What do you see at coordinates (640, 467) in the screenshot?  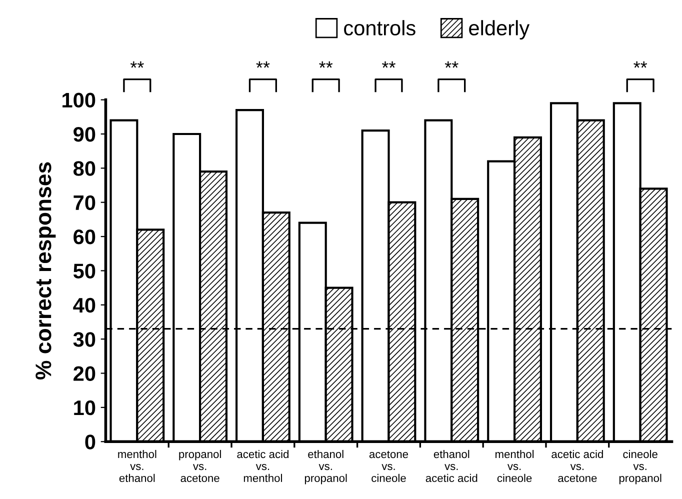 I see `x-tick-label: cineole vs. propanol` at bounding box center [640, 467].